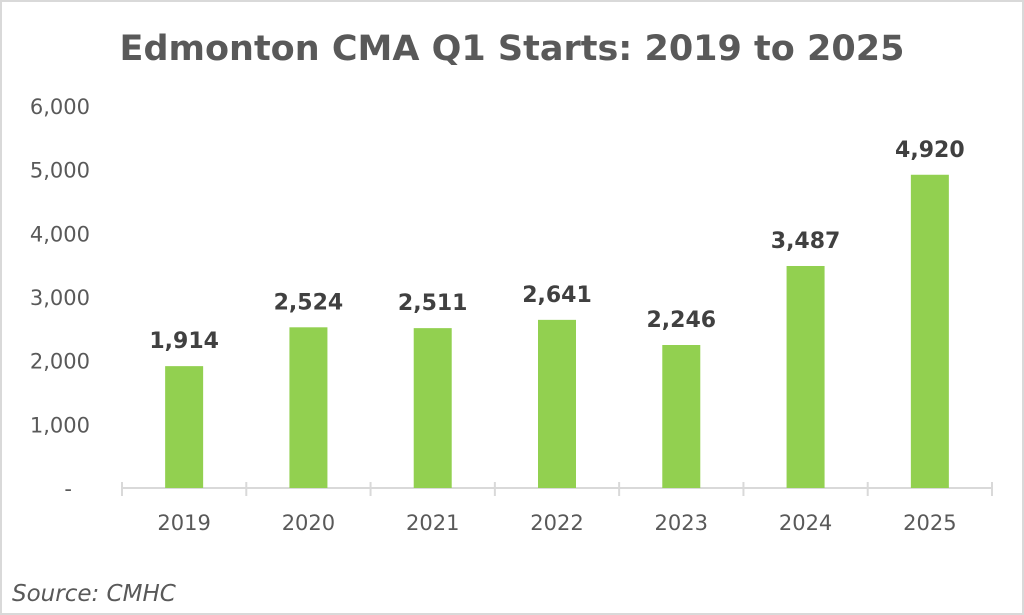 The height and width of the screenshot is (615, 1024). I want to click on data-label-2023: 2,246, so click(681, 320).